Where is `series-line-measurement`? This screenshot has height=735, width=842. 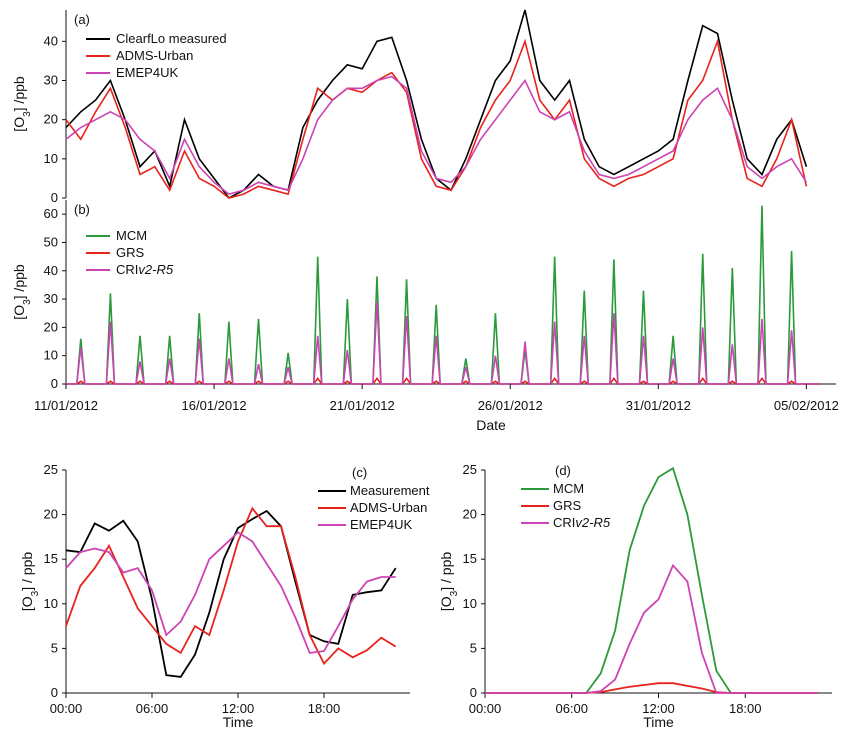
series-line-measurement is located at coordinates (231, 593).